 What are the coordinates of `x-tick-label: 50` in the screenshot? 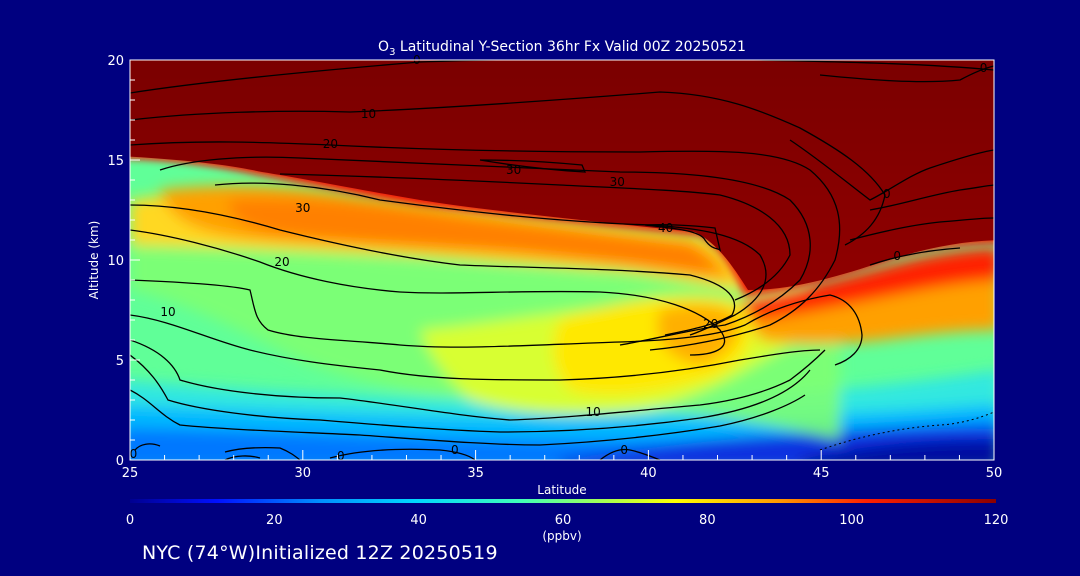 It's located at (994, 473).